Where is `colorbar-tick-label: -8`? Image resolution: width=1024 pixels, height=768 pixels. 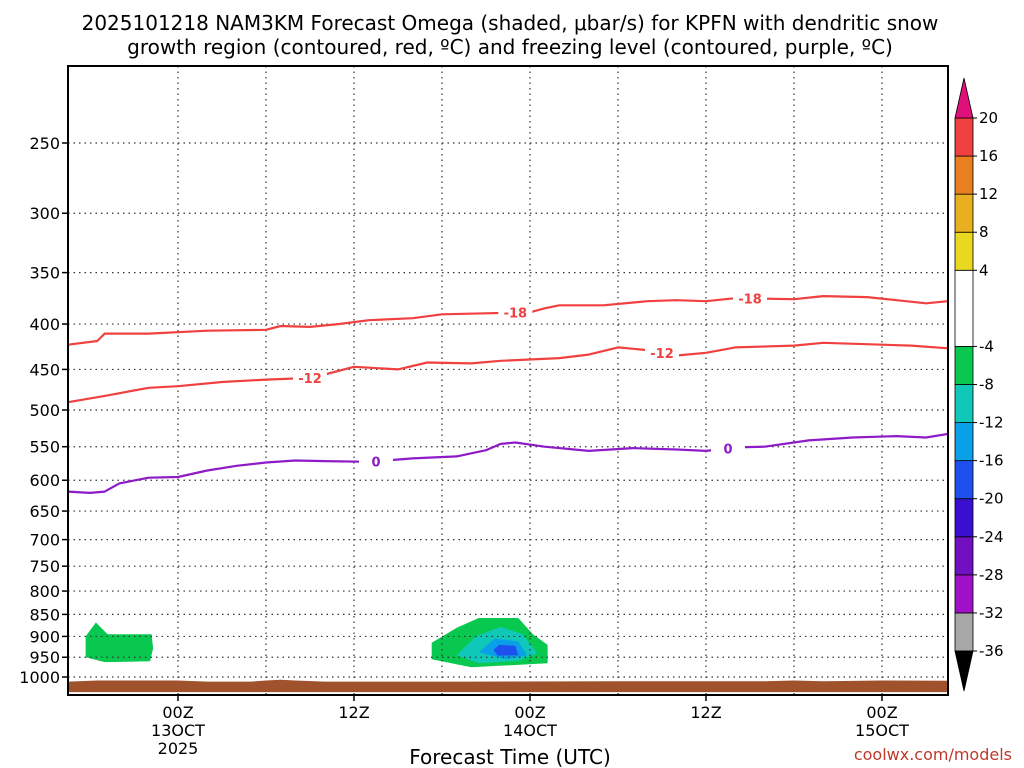
colorbar-tick-label: -8 is located at coordinates (986, 385).